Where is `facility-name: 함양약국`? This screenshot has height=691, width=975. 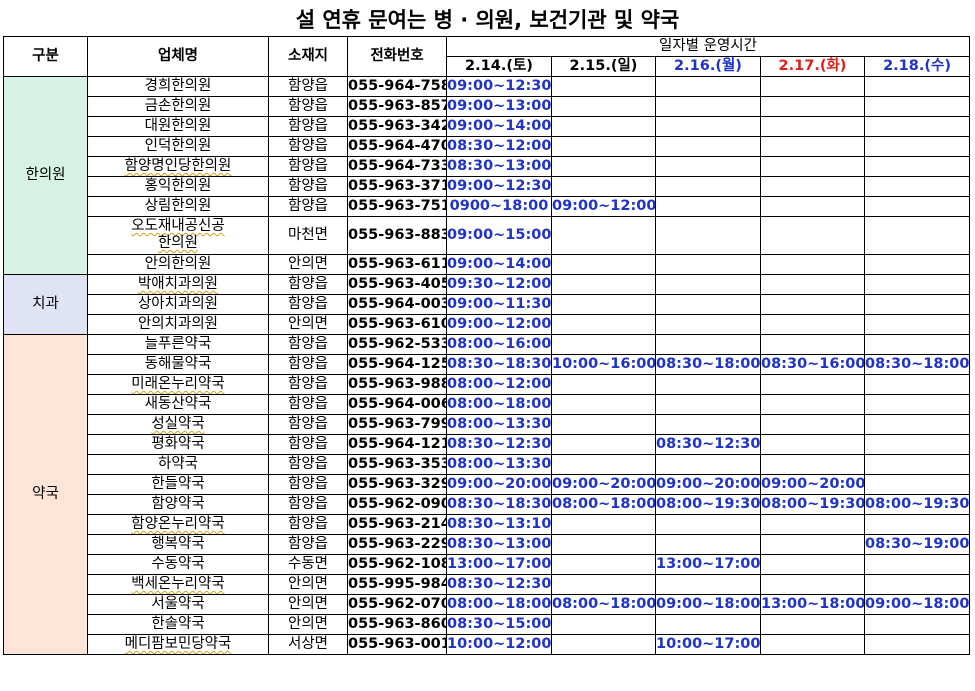 facility-name: 함양약국 is located at coordinates (178, 504).